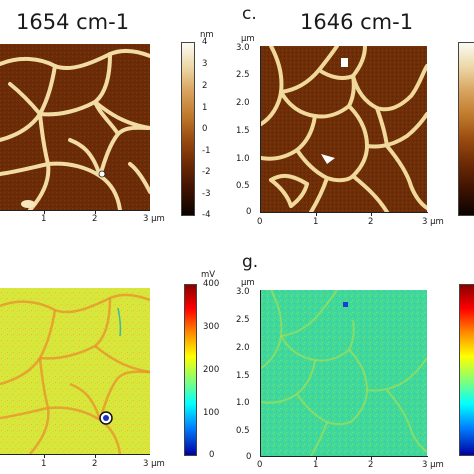 This screenshot has height=474, width=474. I want to click on panel-letter: c., so click(249, 14).